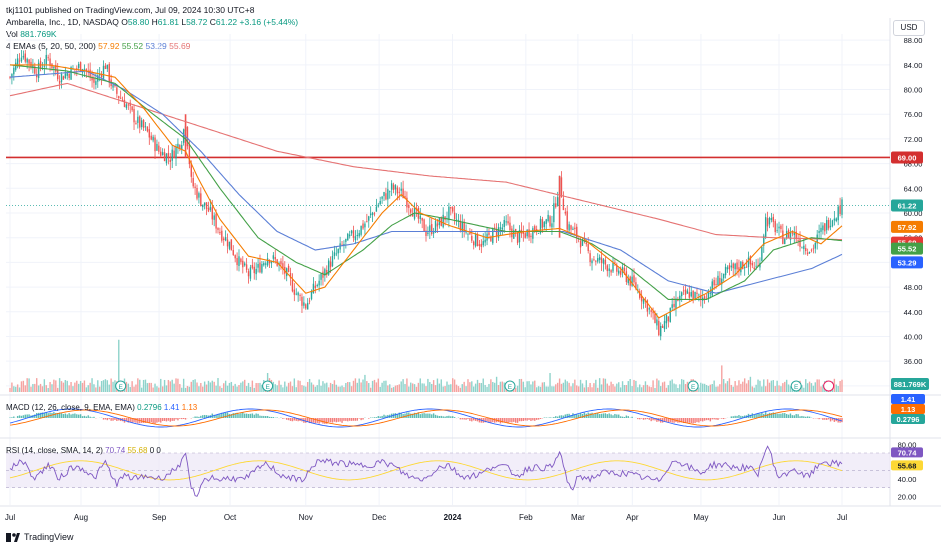 Image resolution: width=941 pixels, height=548 pixels. What do you see at coordinates (693, 387) in the screenshot?
I see `earnings-marker-glyph: E` at bounding box center [693, 387].